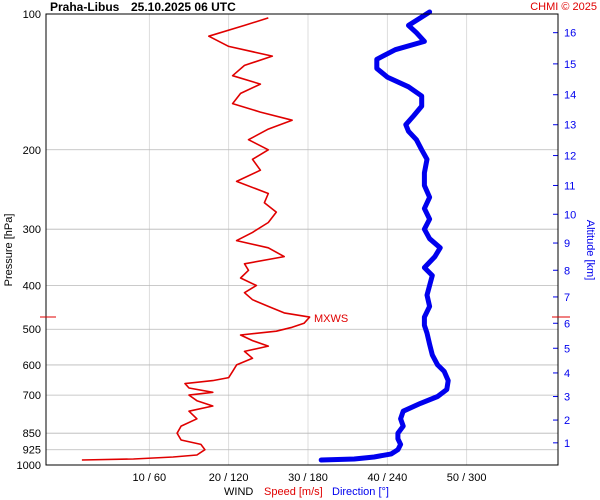 The height and width of the screenshot is (500, 600). What do you see at coordinates (29, 466) in the screenshot?
I see `y-tick-label-1000: 1000` at bounding box center [29, 466].